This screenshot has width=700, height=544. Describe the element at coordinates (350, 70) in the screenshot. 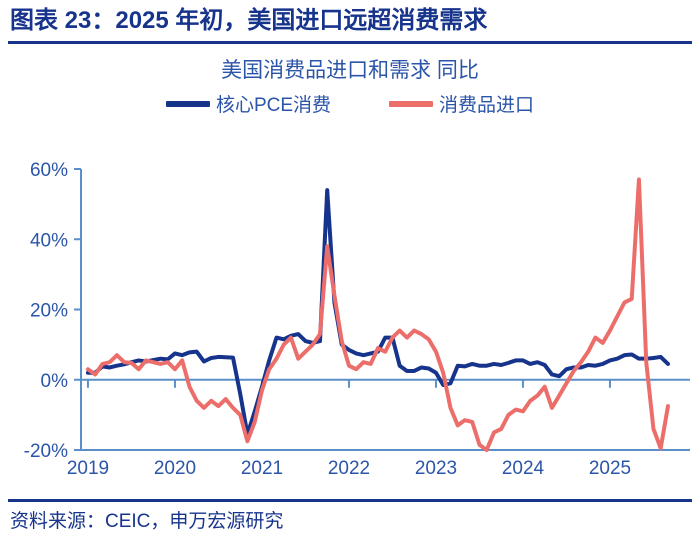

I see `chart-title: 美国消费品进口和需求 同比` at that location.